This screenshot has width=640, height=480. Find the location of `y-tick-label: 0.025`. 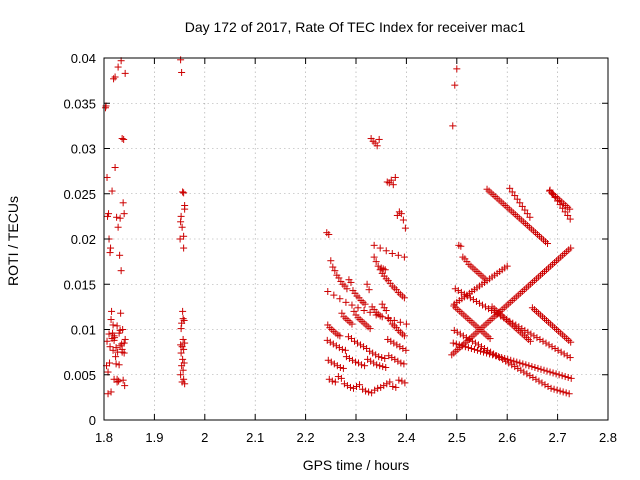

y-tick-label: 0.025 is located at coordinates (79, 194).